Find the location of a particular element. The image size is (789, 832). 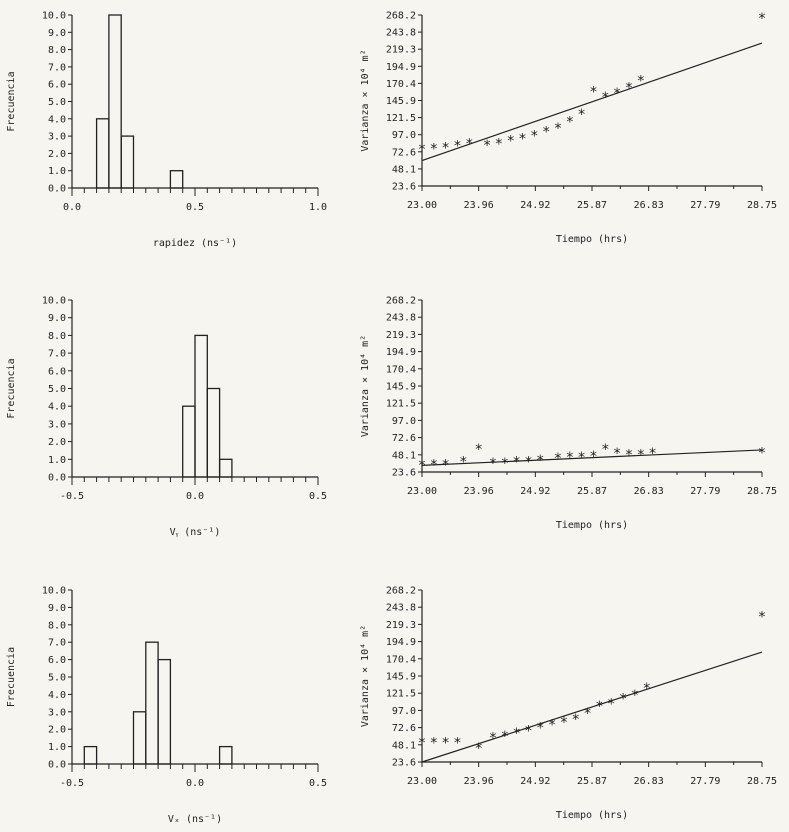

x-axis-label: rapidez (ns⁻¹) is located at coordinates (195, 243).